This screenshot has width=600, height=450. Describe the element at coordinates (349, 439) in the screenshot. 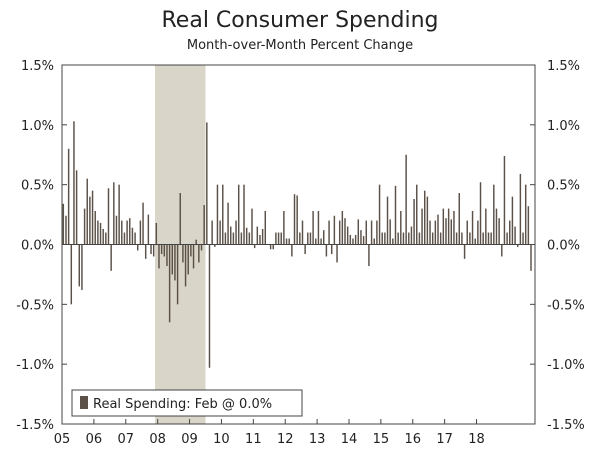

I see `x-tick-label: 14` at that location.